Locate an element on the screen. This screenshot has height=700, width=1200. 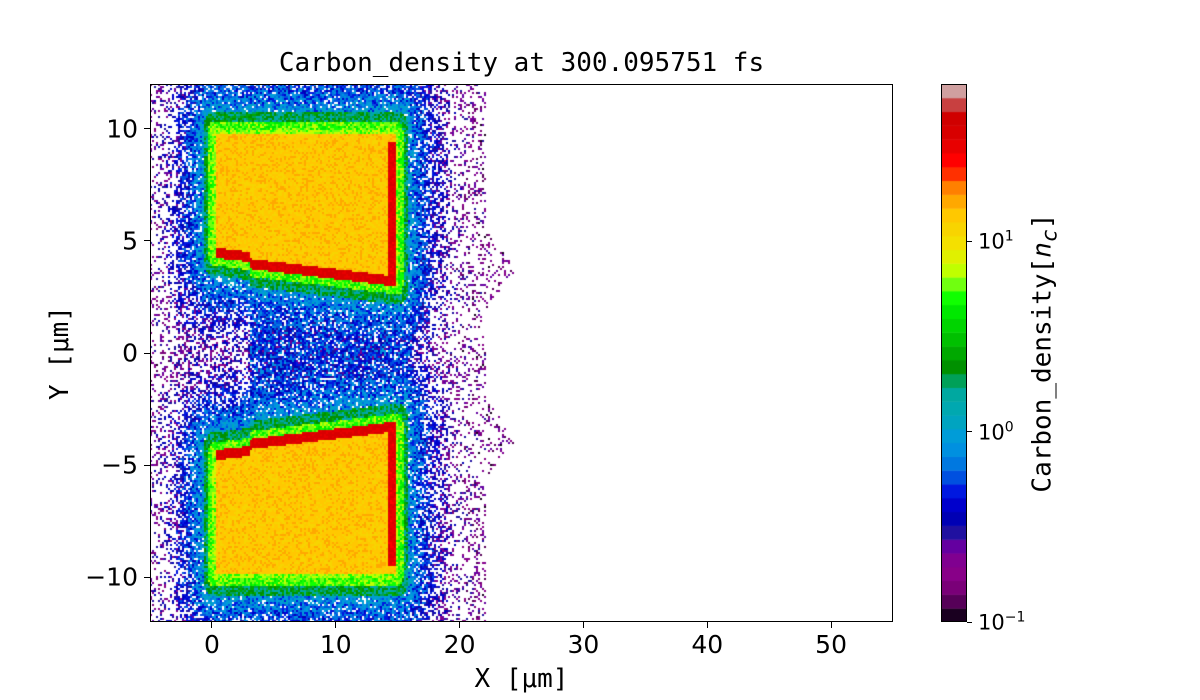
colorbar-tick-label: 10⁰ is located at coordinates (996, 431).